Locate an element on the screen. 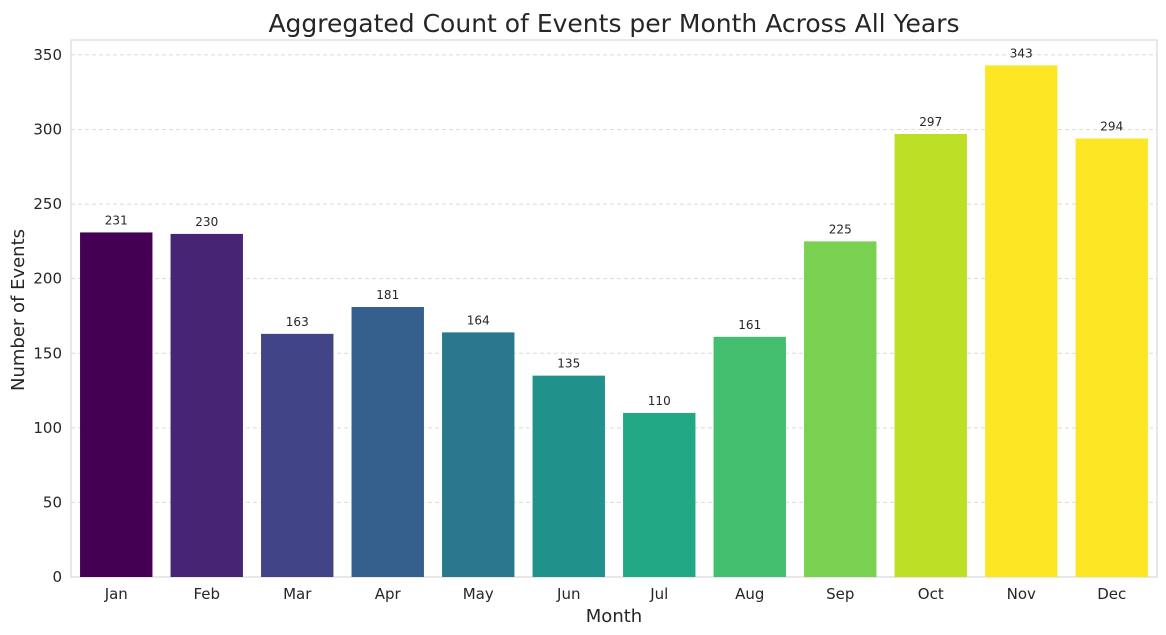  bar-mar is located at coordinates (297, 455).